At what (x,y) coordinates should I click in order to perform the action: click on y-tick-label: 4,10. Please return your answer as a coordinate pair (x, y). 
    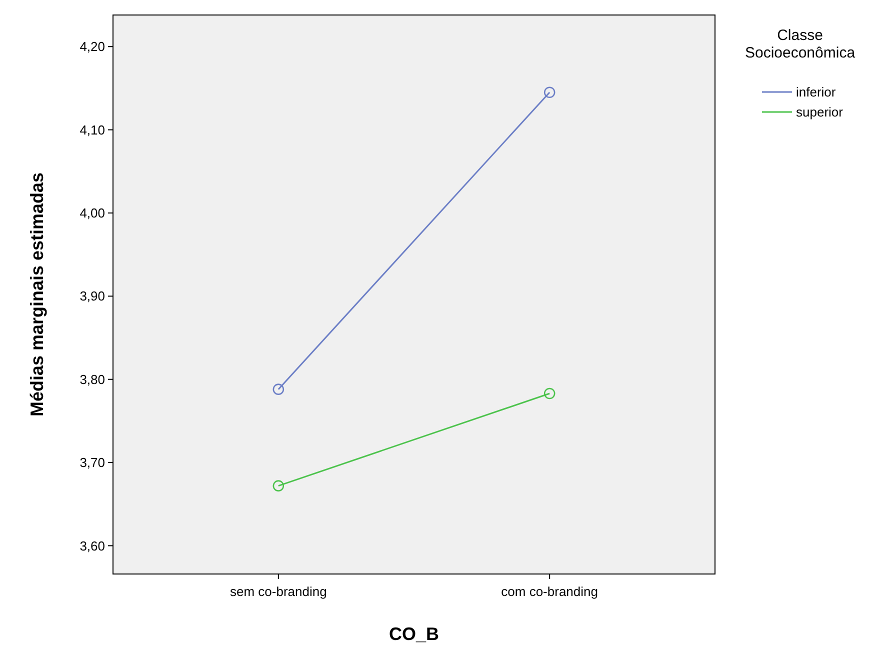
    Looking at the image, I should click on (92, 130).